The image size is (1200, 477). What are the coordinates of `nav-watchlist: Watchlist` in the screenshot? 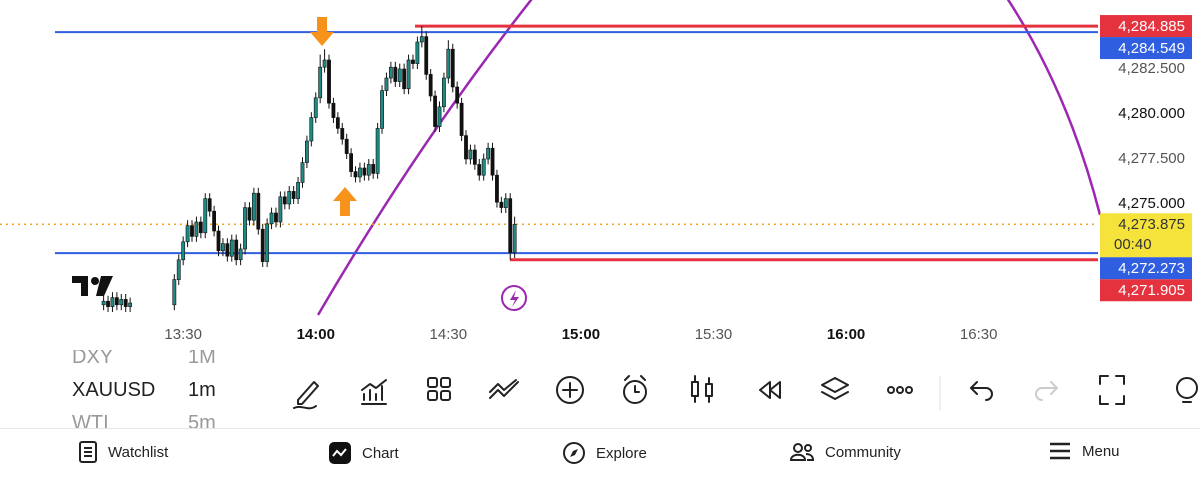 It's located at (123, 452).